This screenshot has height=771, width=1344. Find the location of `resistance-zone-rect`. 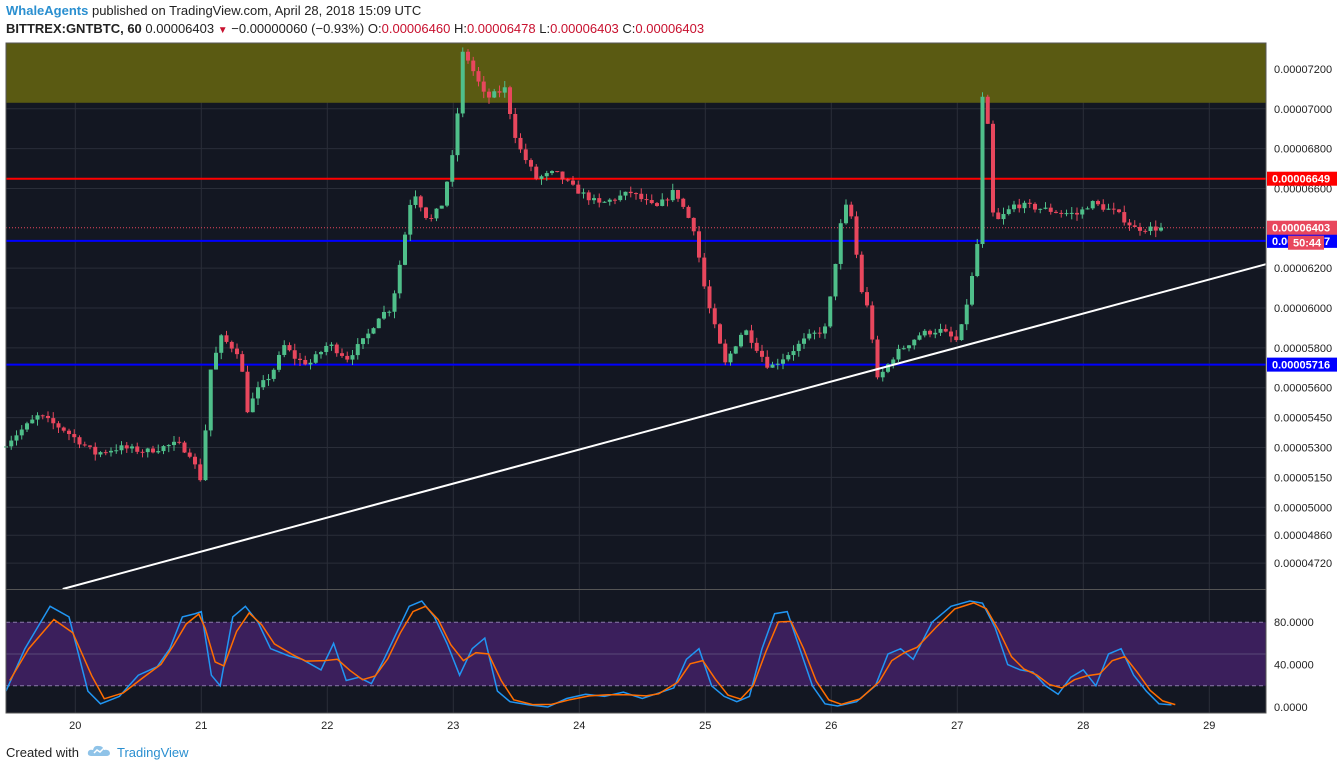

resistance-zone-rect is located at coordinates (636, 73).